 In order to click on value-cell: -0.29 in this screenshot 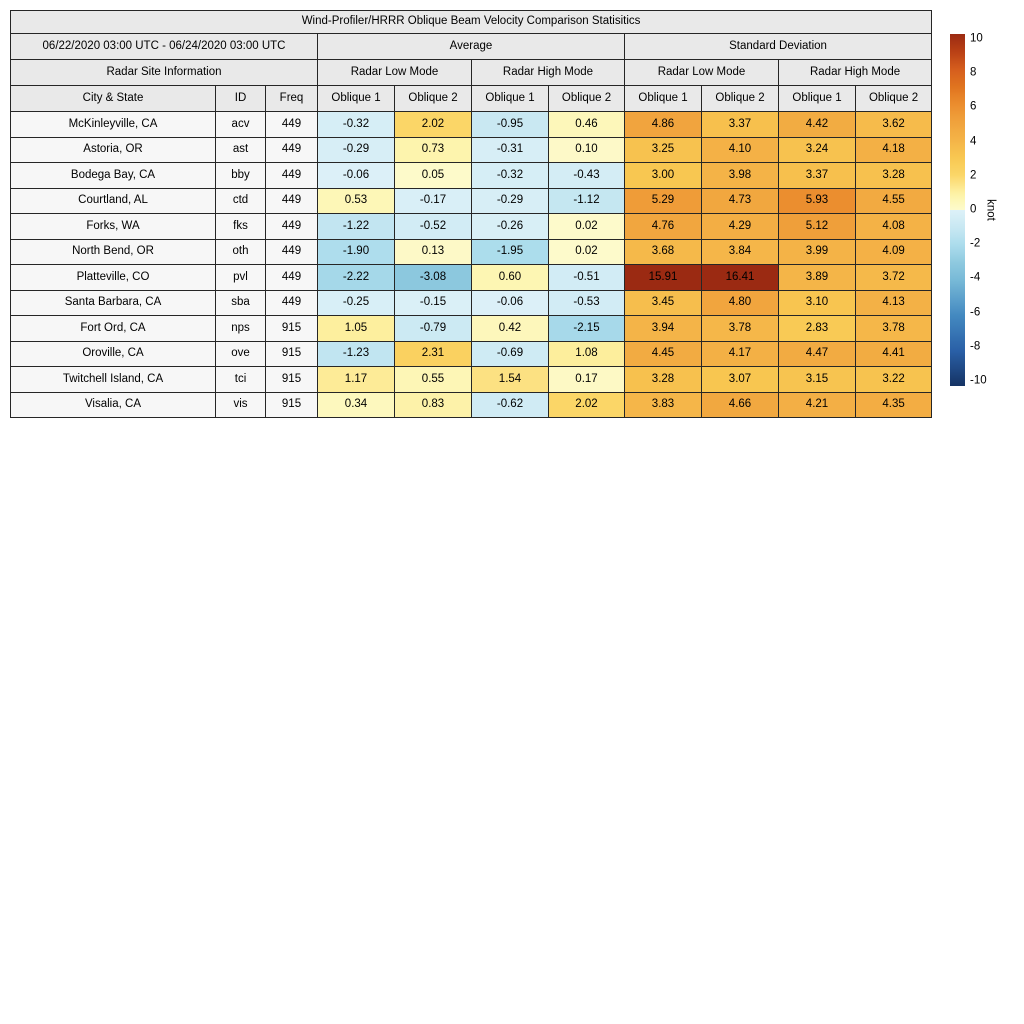, I will do `click(510, 200)`.